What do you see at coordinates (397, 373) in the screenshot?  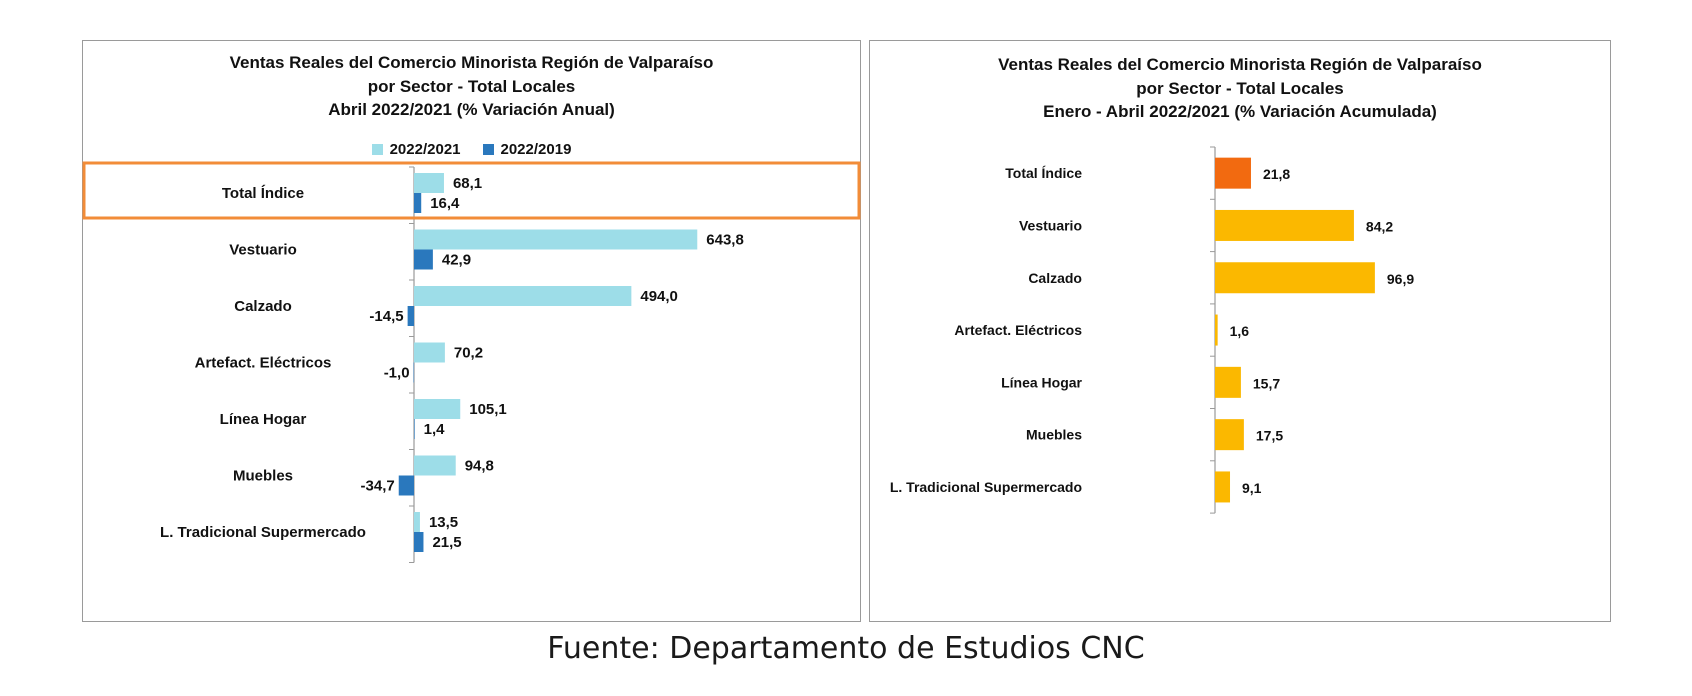 I see `data-label: -1,0` at bounding box center [397, 373].